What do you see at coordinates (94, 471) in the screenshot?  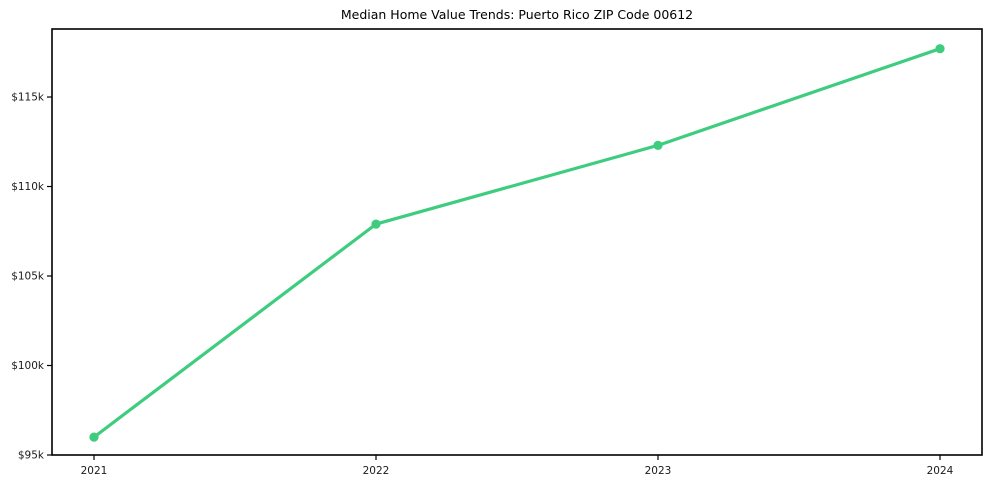 I see `x-tick-label: 2021` at bounding box center [94, 471].